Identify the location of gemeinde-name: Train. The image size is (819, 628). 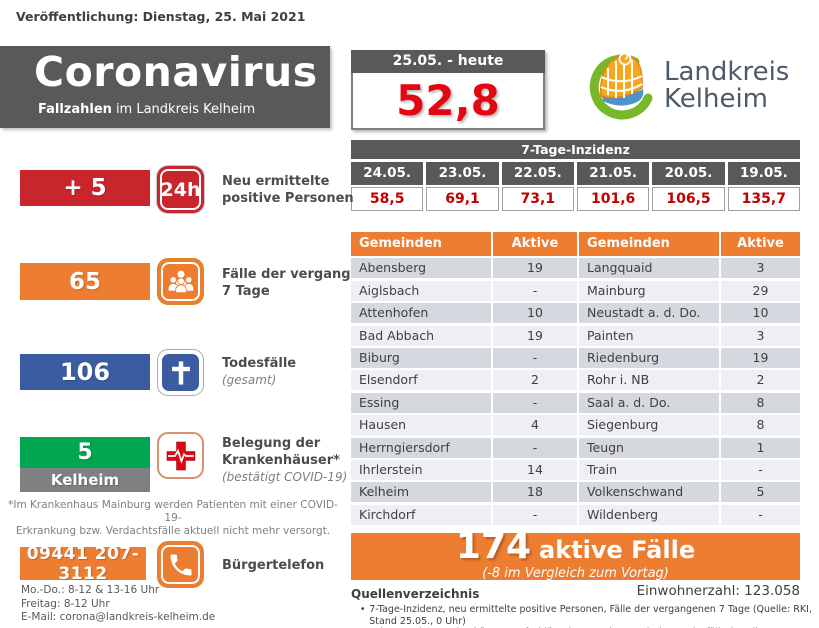
(649, 469).